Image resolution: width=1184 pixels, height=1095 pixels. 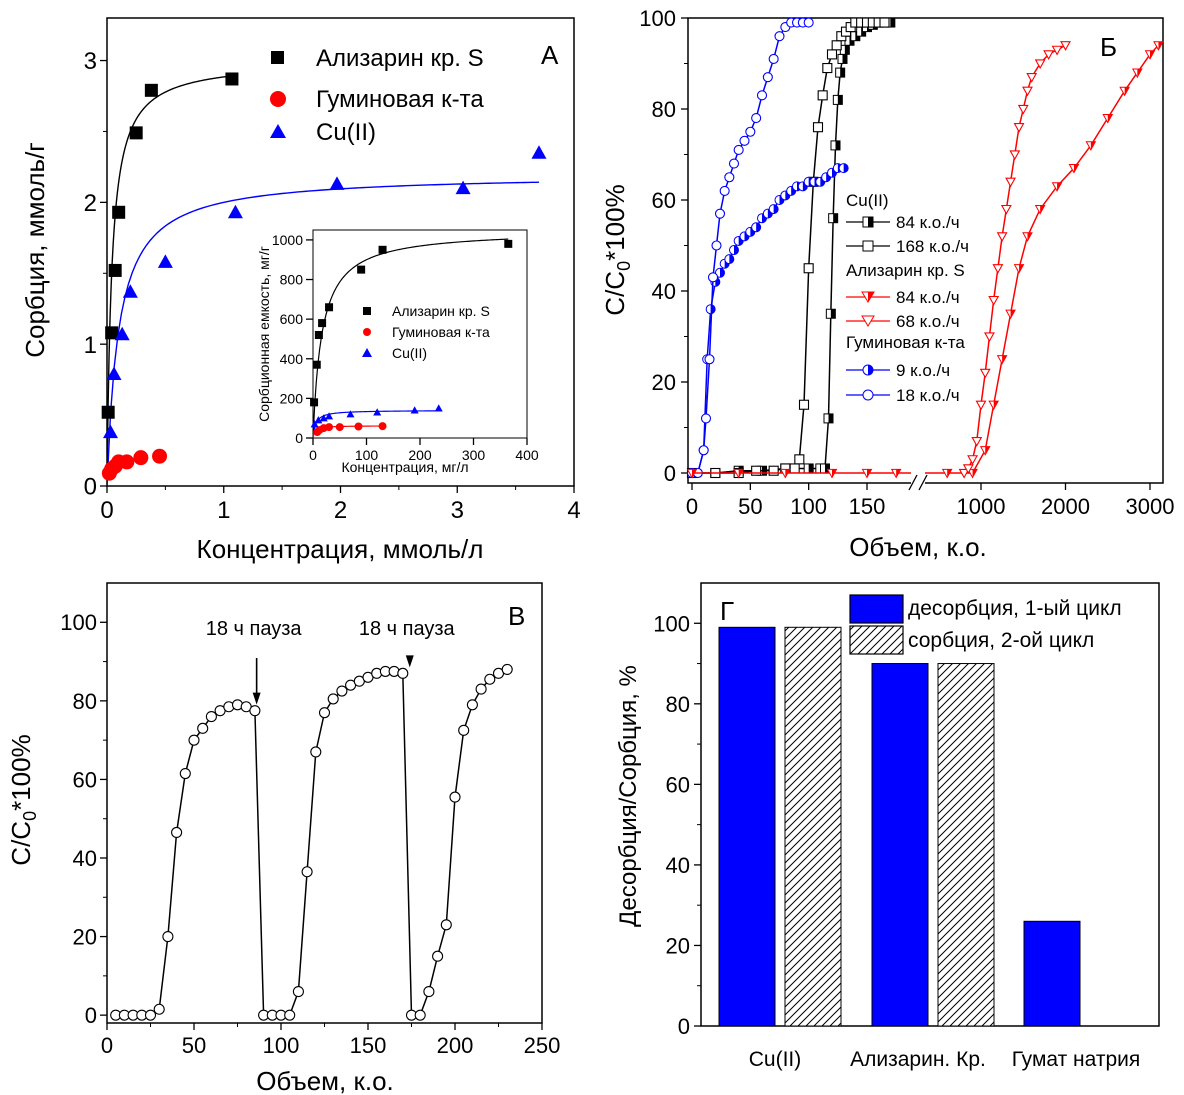 I want to click on d-ytick-label-4: 80, so click(x=678, y=704).